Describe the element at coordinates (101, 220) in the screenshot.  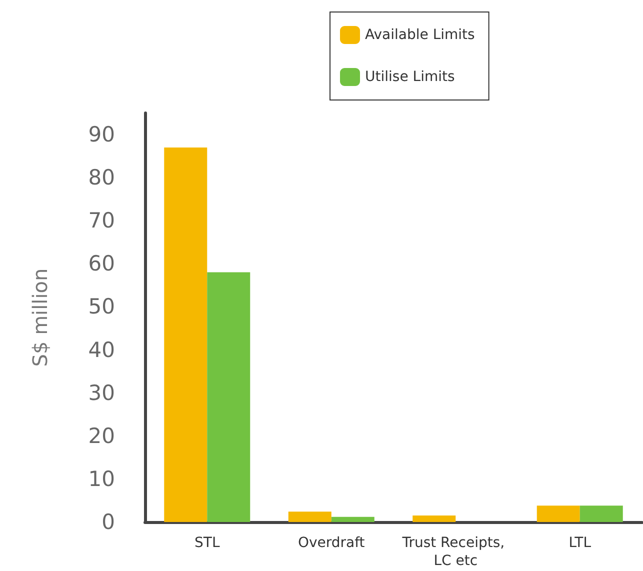
I see `y-tick-label: 70` at that location.